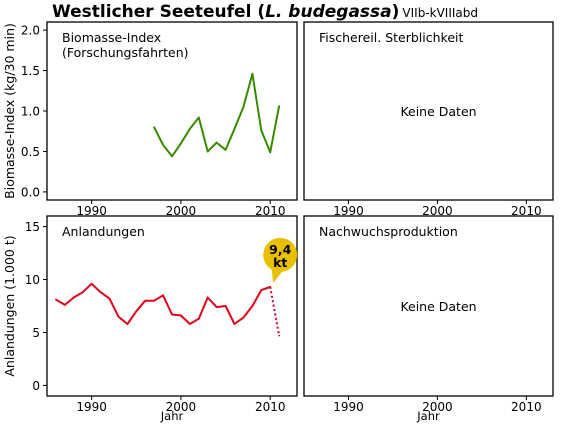 The height and width of the screenshot is (424, 563). Describe the element at coordinates (216, 307) in the screenshot. I see `panel-bottom-left-series-0-point-2004` at that location.